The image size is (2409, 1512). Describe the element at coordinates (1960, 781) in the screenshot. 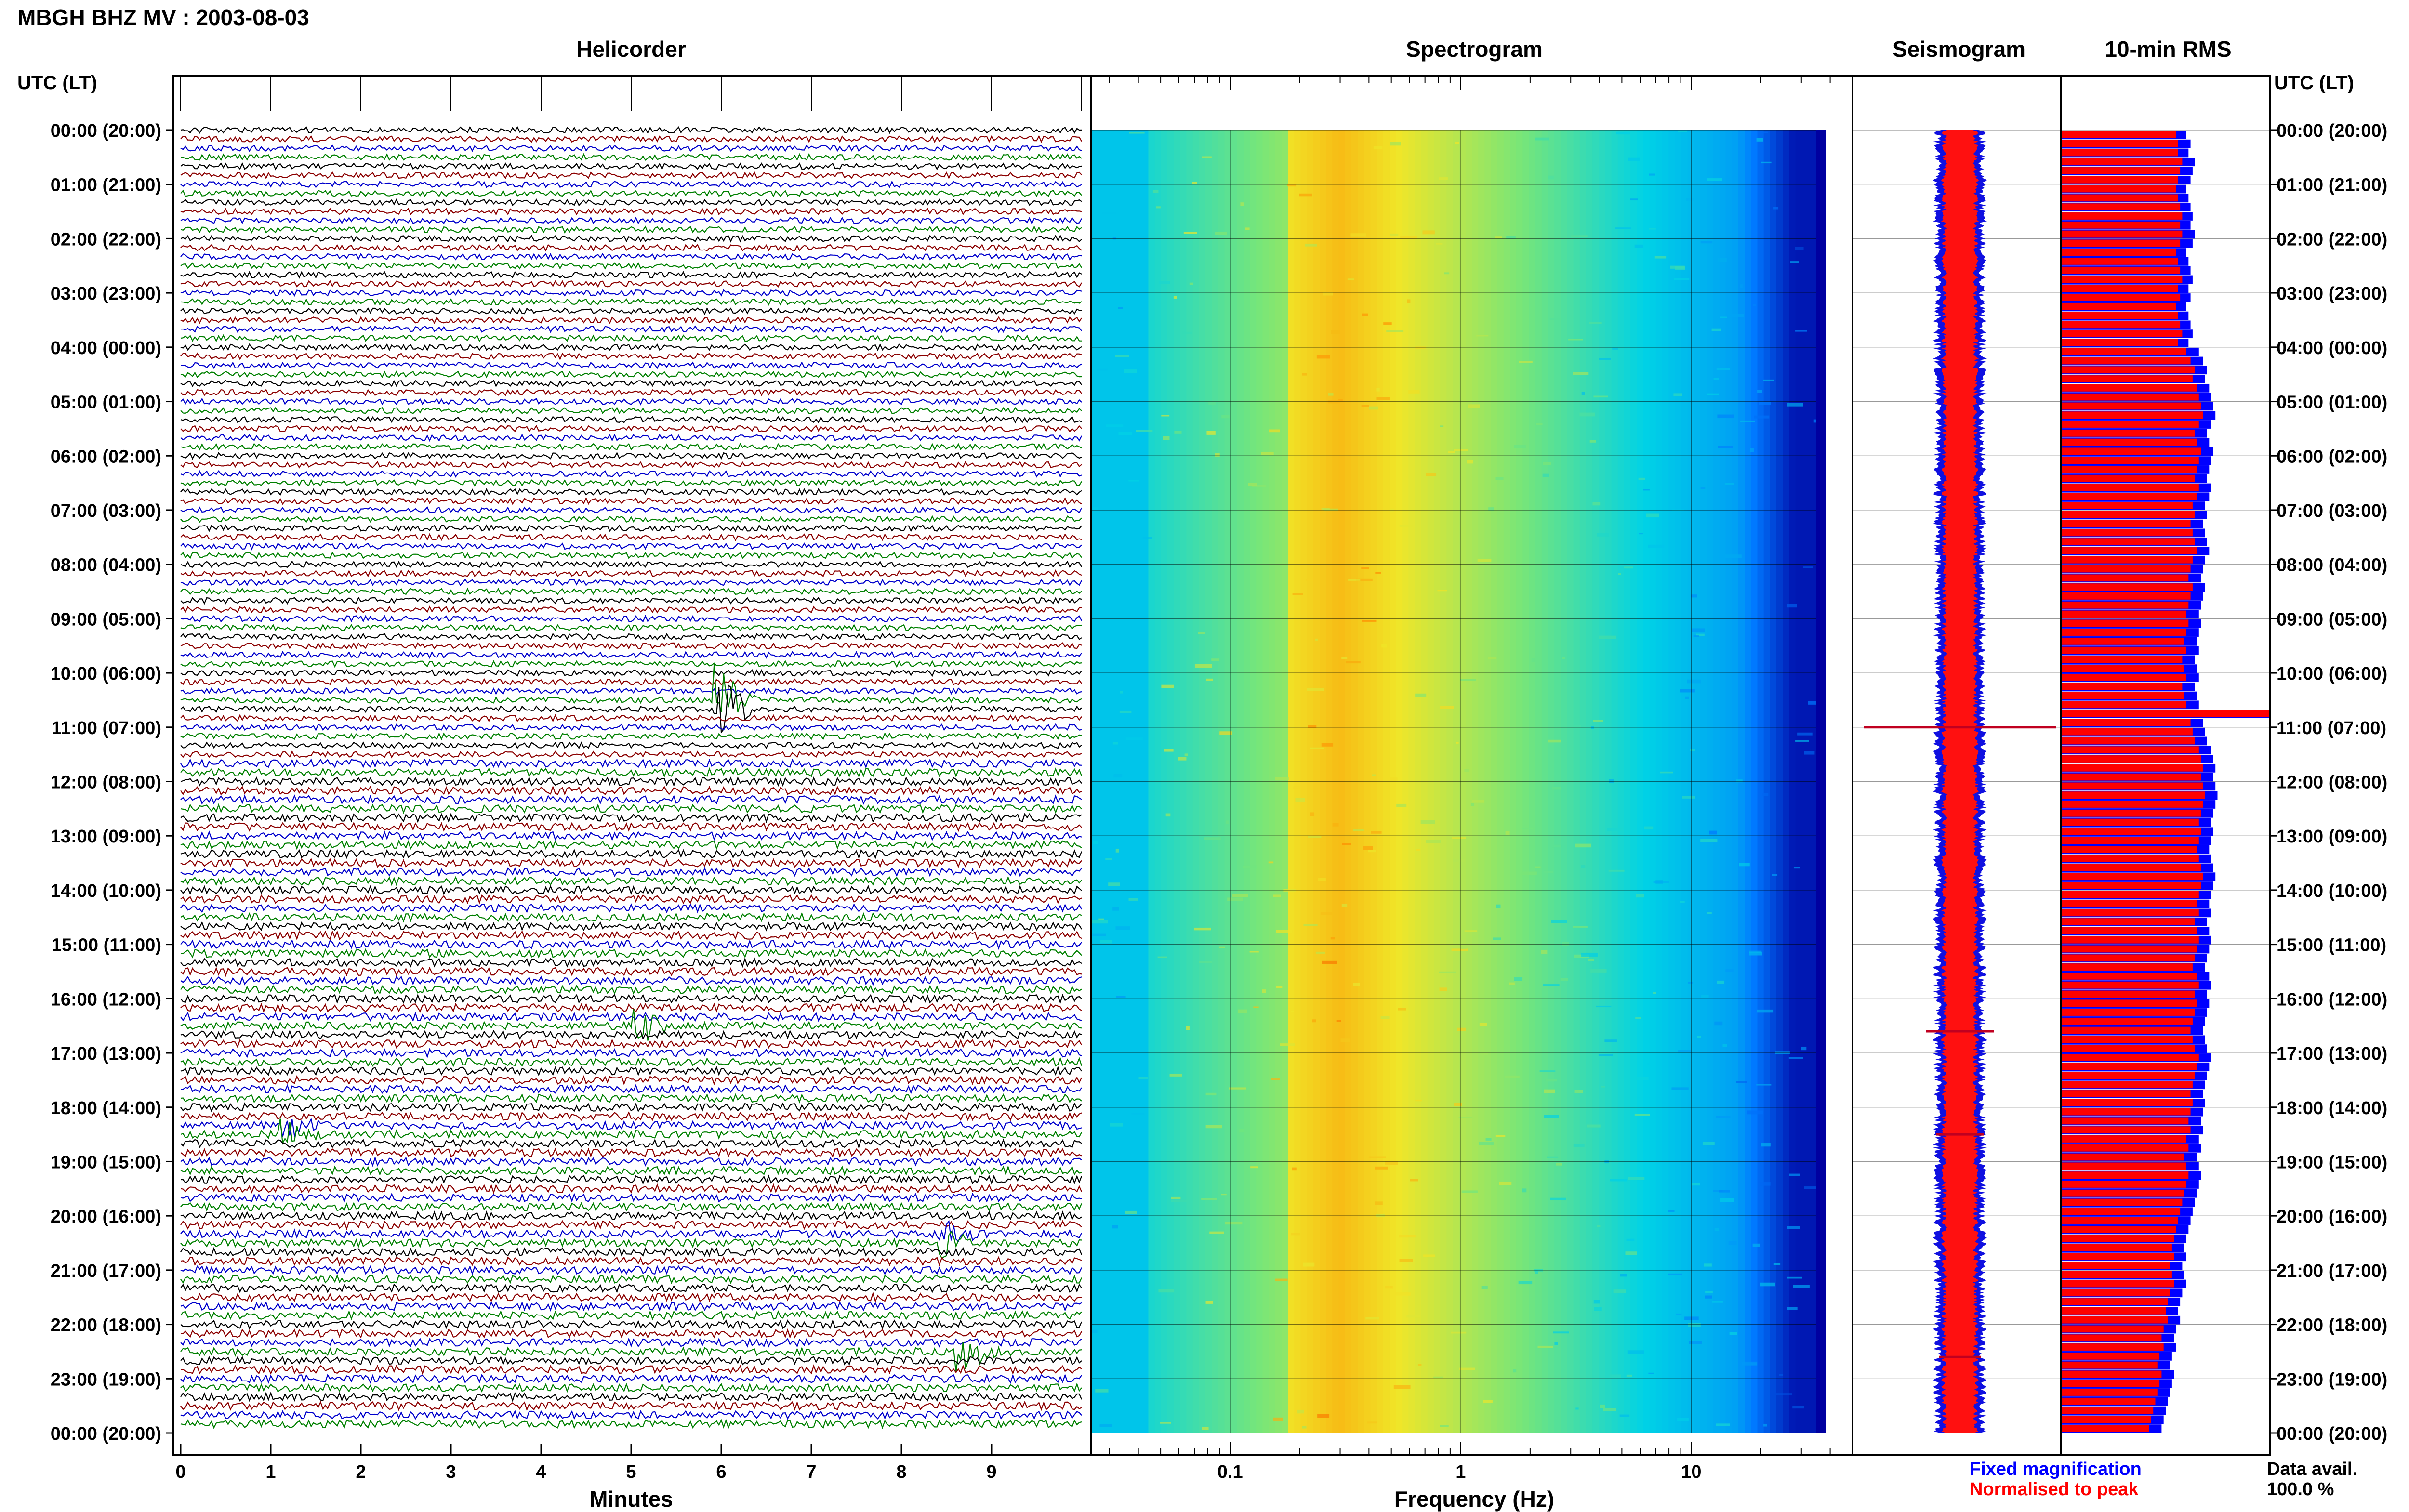

I see `seismogram-envelope-normalised` at that location.